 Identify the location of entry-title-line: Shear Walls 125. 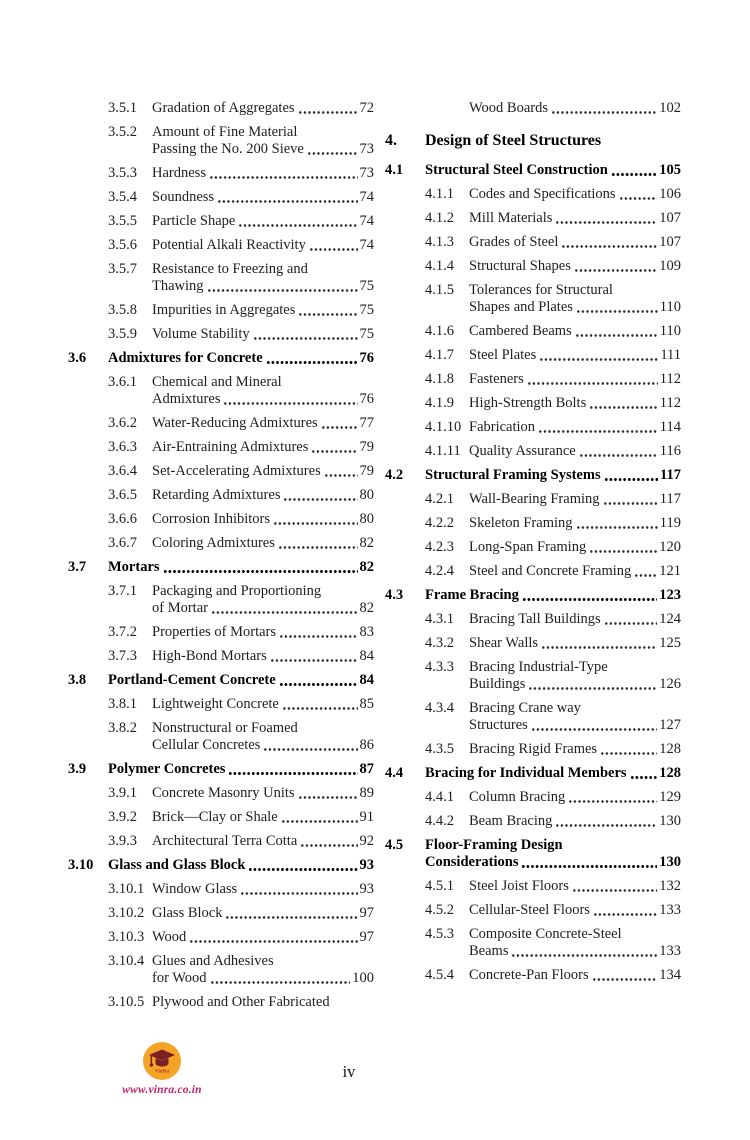
(575, 643).